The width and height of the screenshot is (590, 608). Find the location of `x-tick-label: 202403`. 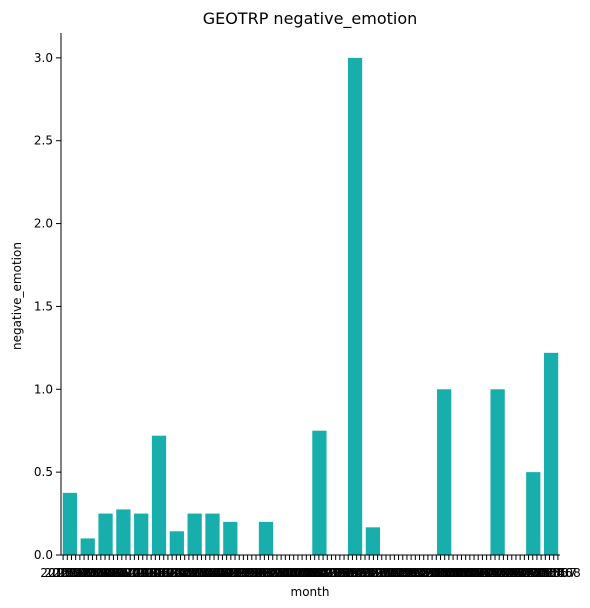

x-tick-label: 202403 is located at coordinates (487, 573).